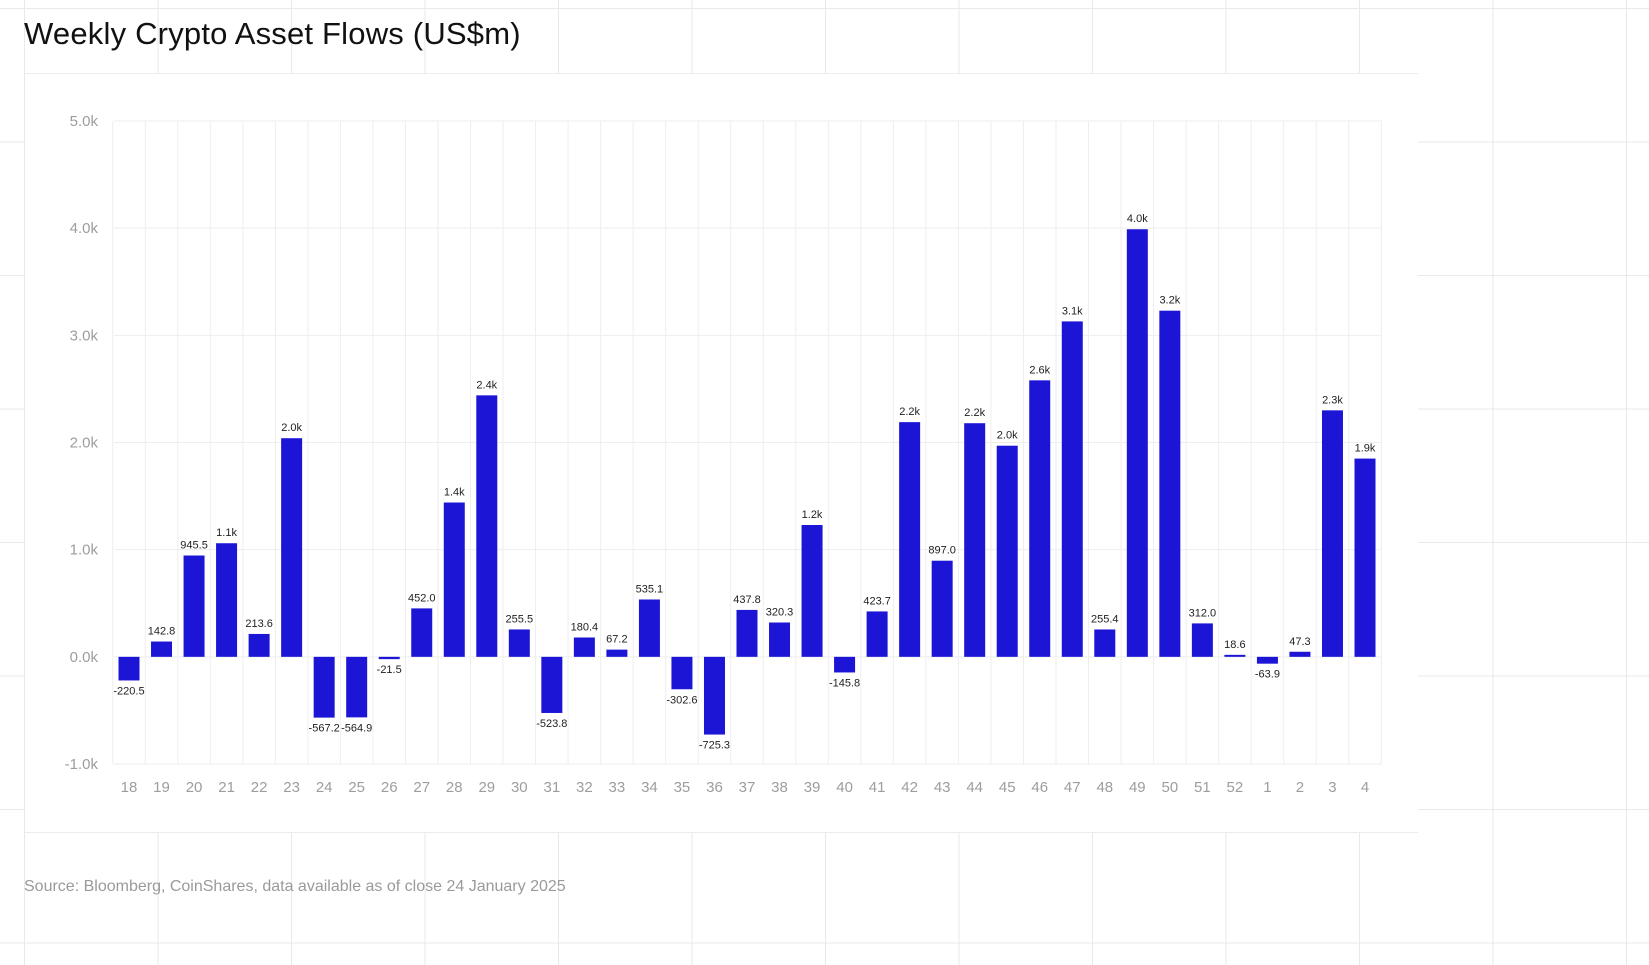  I want to click on x-tick-label: 29, so click(486, 787).